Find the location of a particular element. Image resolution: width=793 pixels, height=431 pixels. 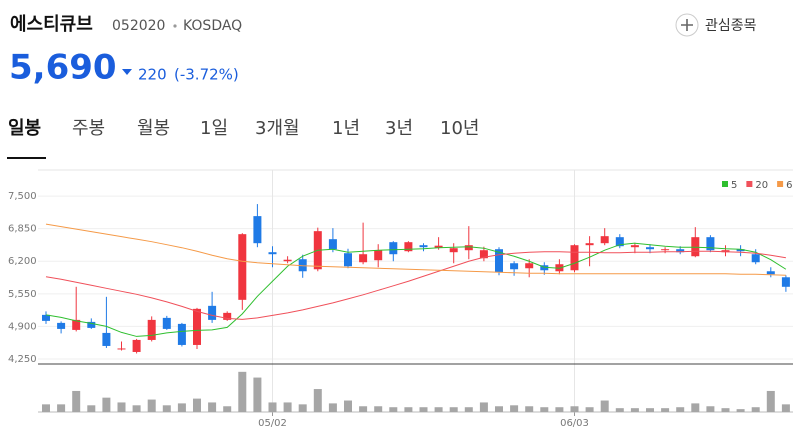

tab: 일봉 is located at coordinates (24, 128).